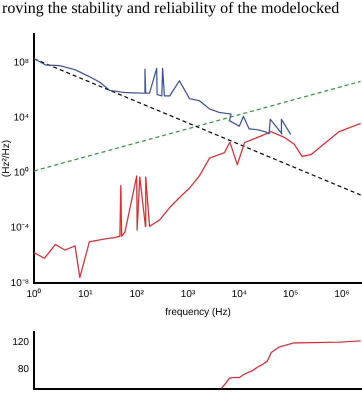 This screenshot has width=362, height=397. I want to click on y-tick-label: 10⁻⁸, so click(19, 283).